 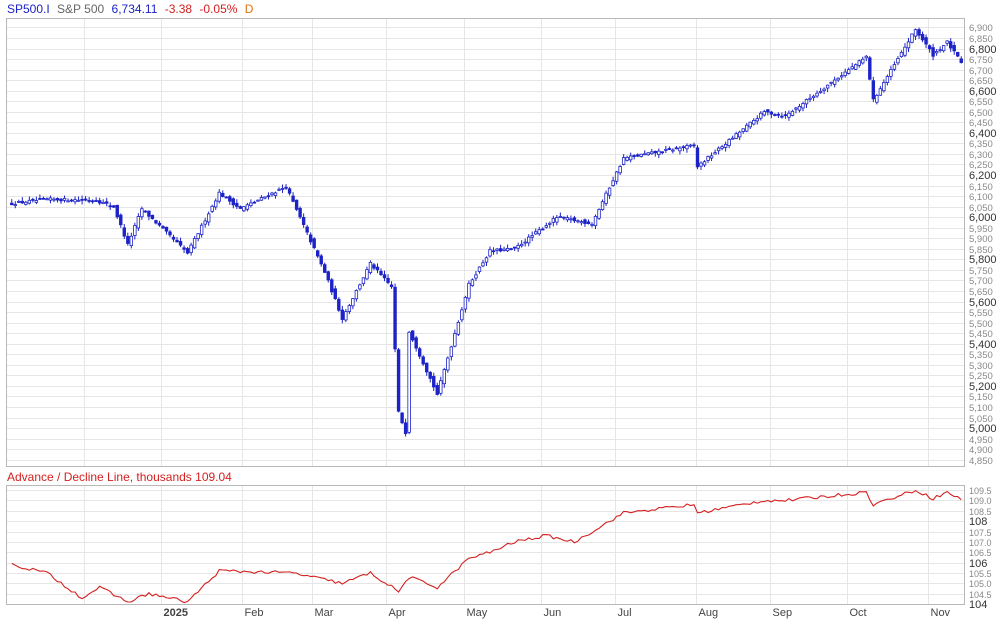 I want to click on price-y-tick-label: 5,450, so click(x=981, y=334).